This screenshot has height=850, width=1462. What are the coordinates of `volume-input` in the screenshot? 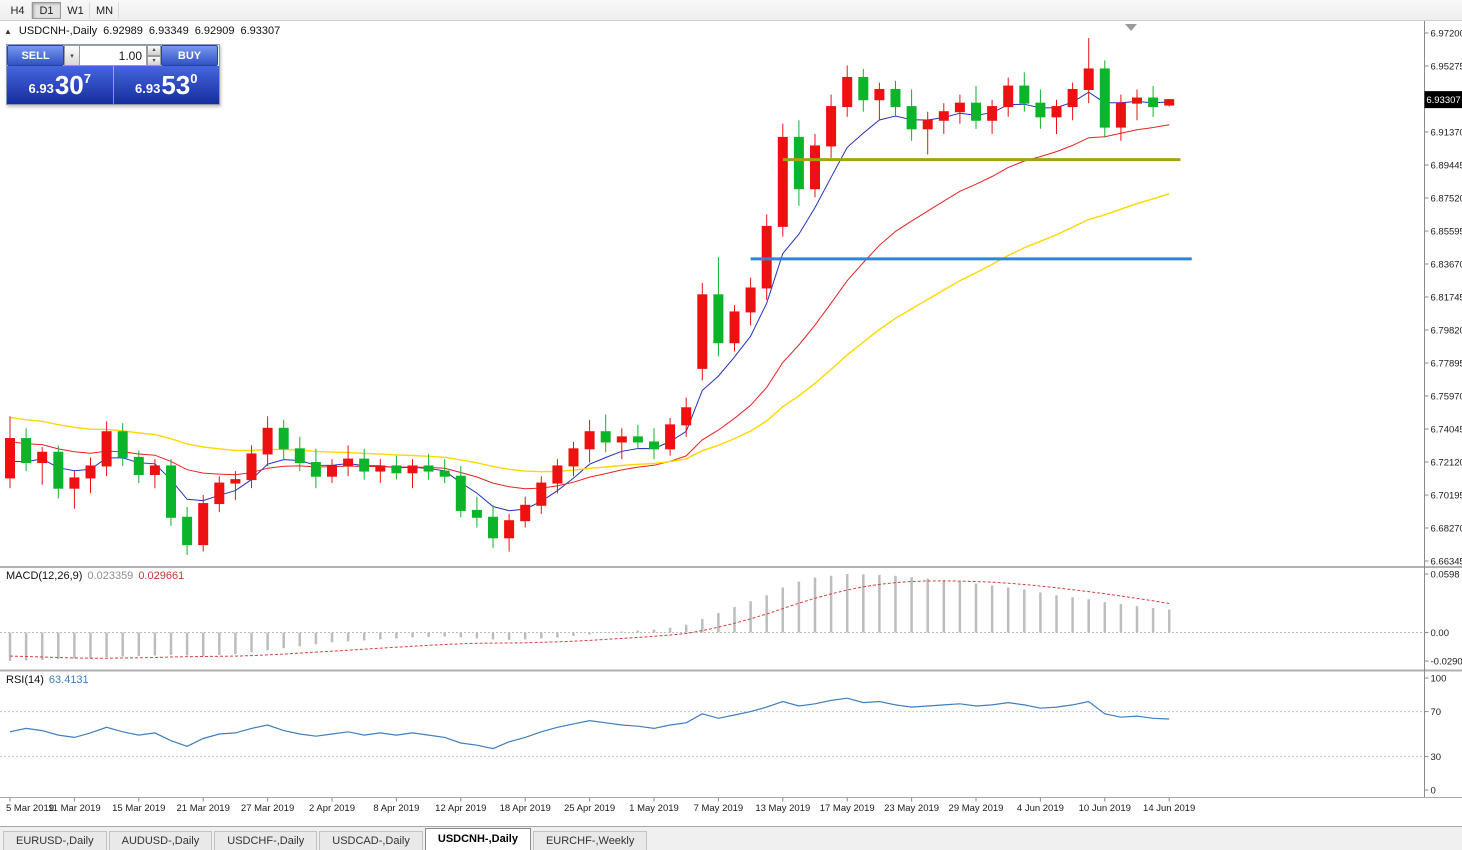 It's located at (113, 55).